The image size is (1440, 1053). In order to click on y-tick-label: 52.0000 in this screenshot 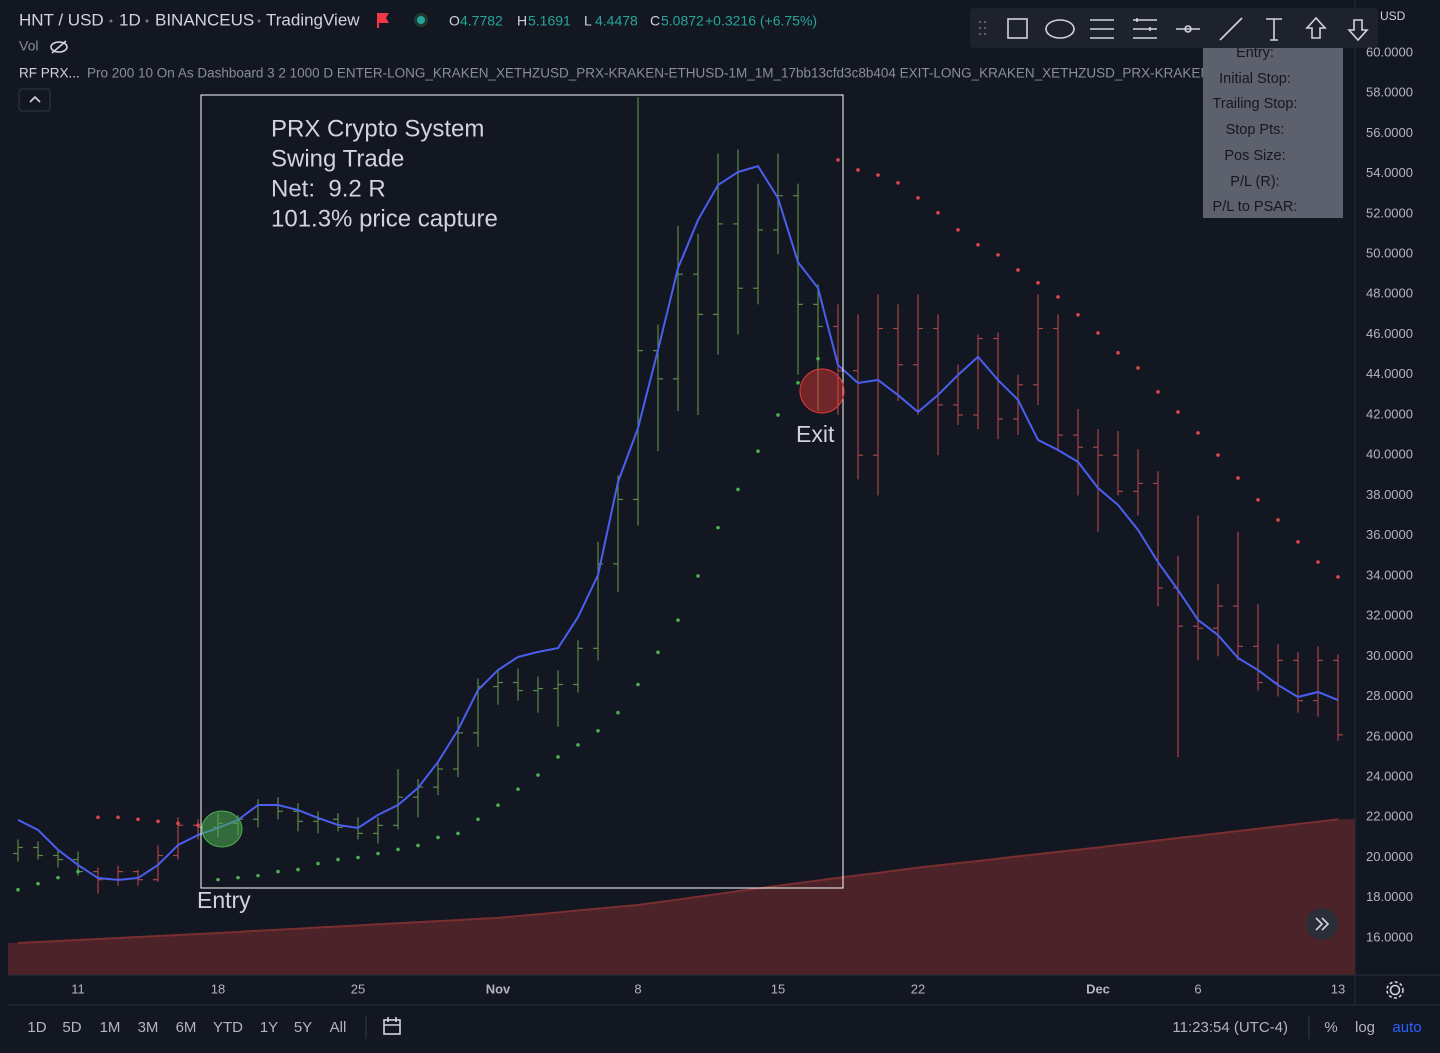, I will do `click(1389, 212)`.